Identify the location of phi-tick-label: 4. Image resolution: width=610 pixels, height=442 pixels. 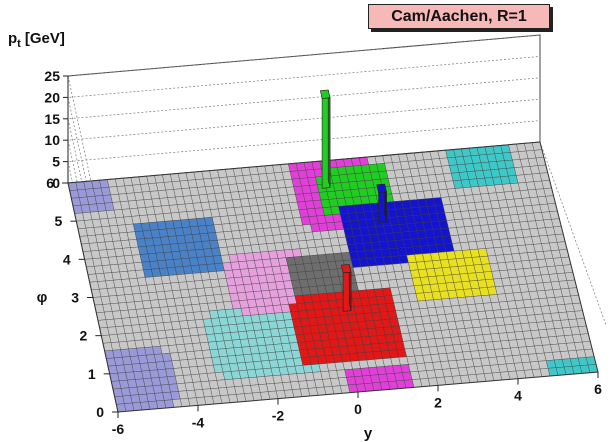
(67, 259).